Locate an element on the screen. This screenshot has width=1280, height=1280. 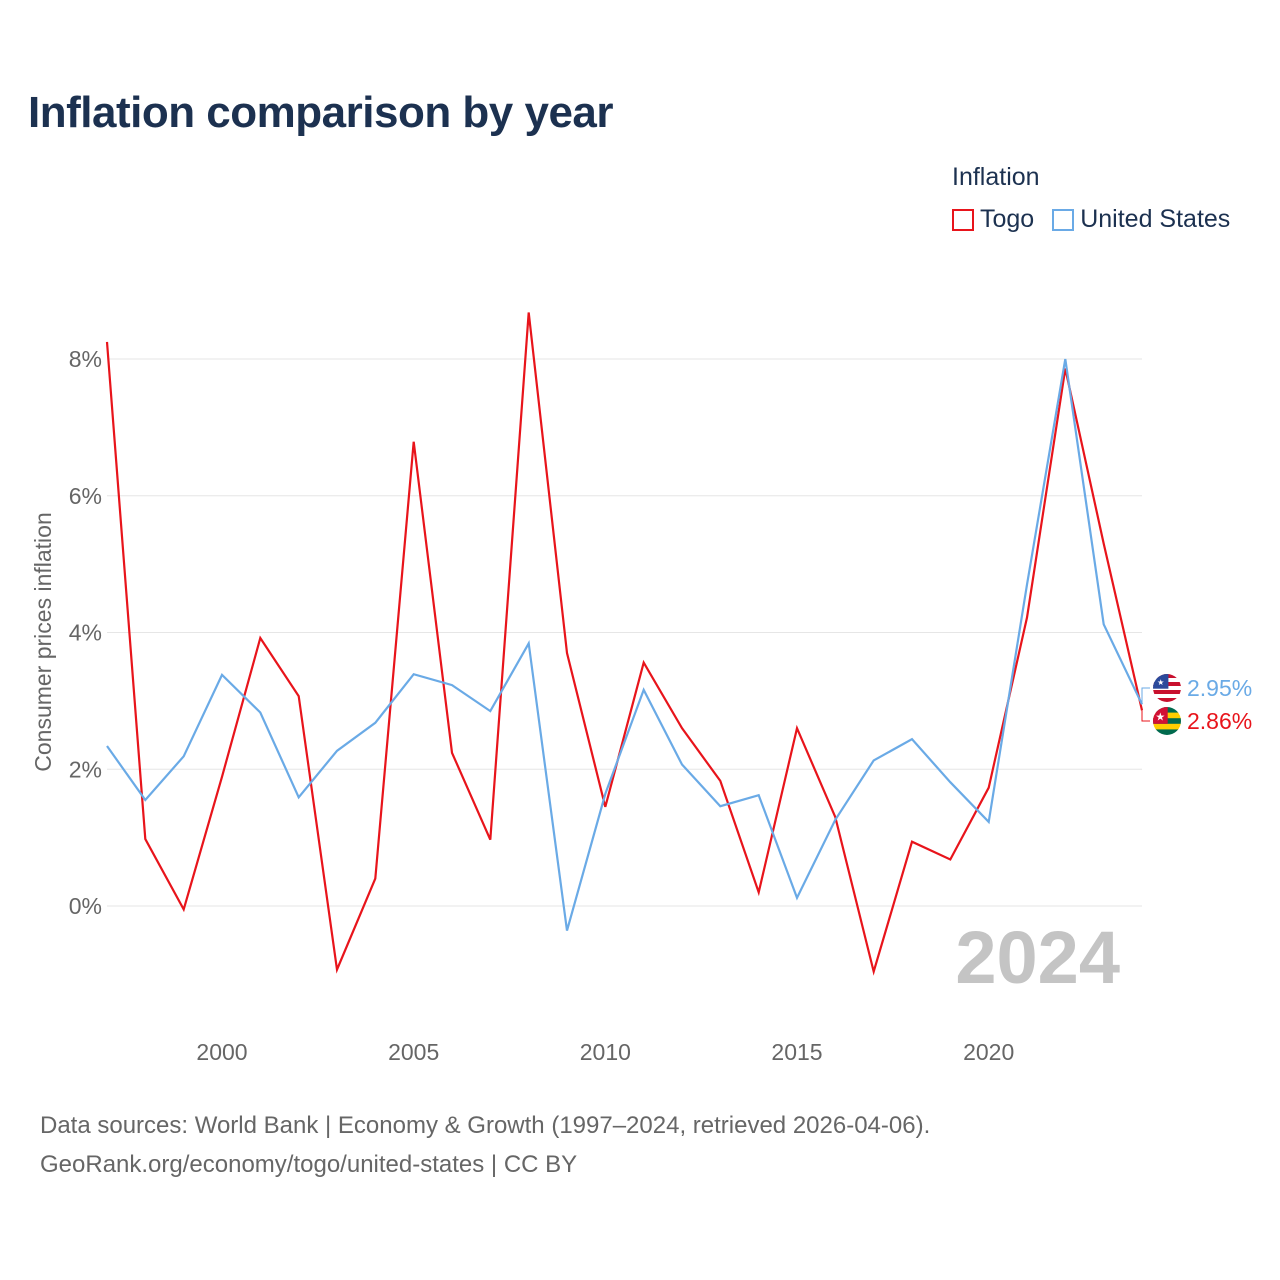
x-tick-label: 2015 is located at coordinates (796, 1052).